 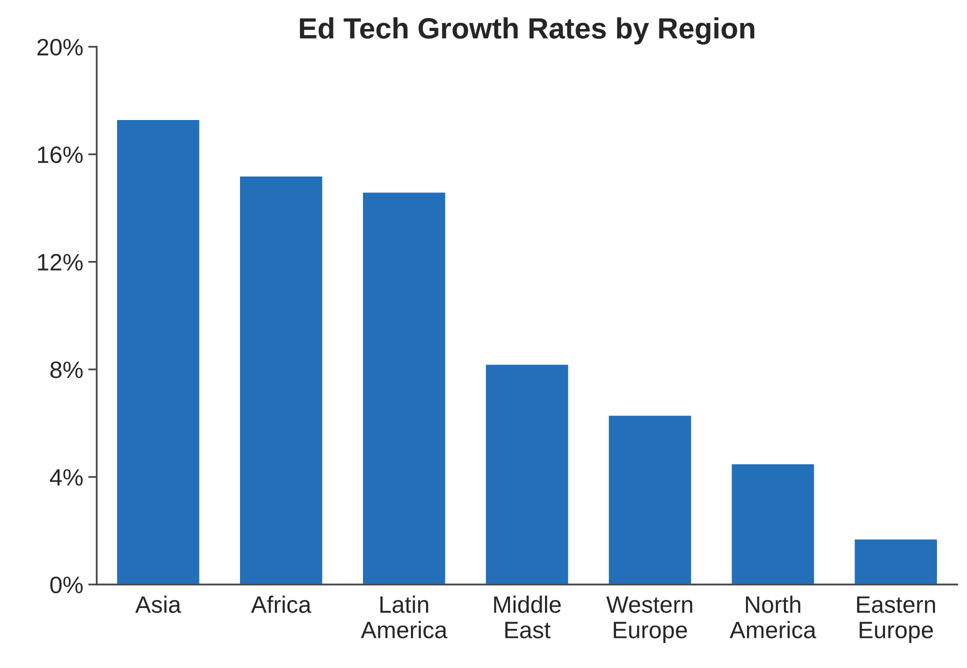 What do you see at coordinates (527, 617) in the screenshot?
I see `x-tick-label: Middle East` at bounding box center [527, 617].